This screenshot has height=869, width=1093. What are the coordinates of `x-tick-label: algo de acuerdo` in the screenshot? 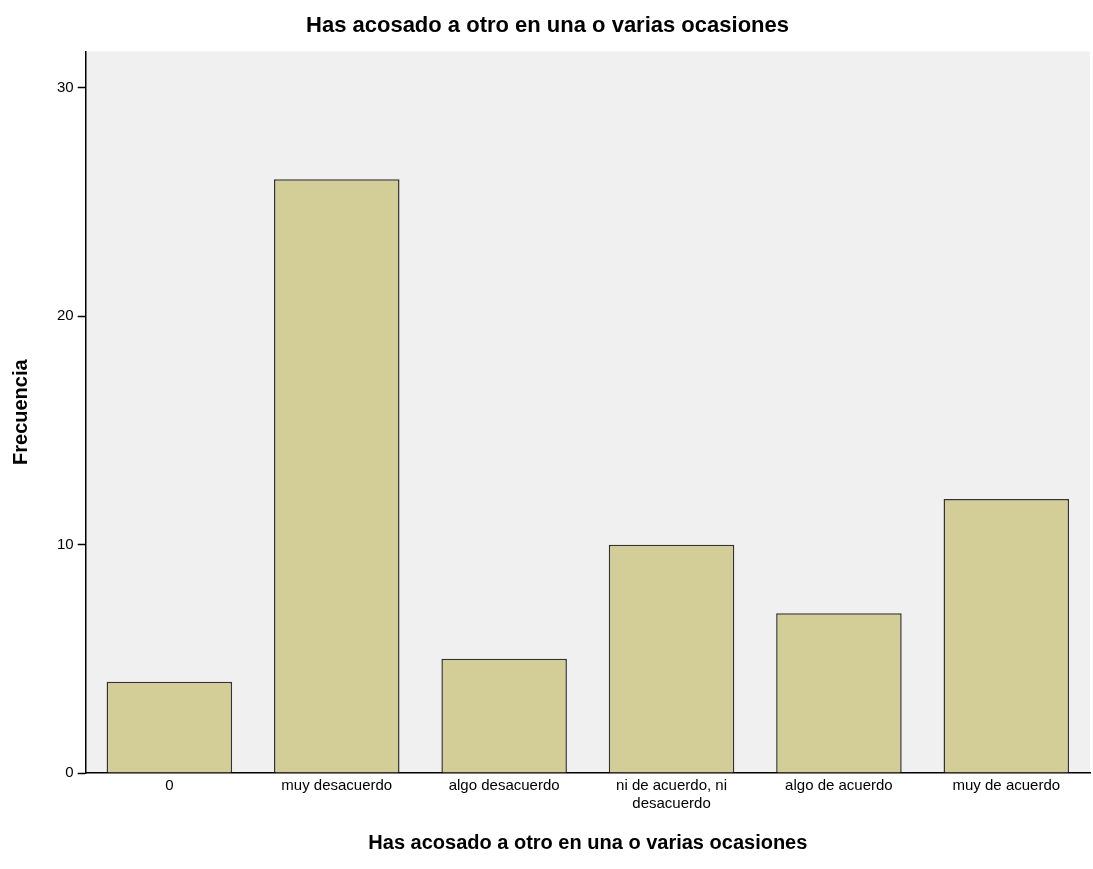 It's located at (839, 785).